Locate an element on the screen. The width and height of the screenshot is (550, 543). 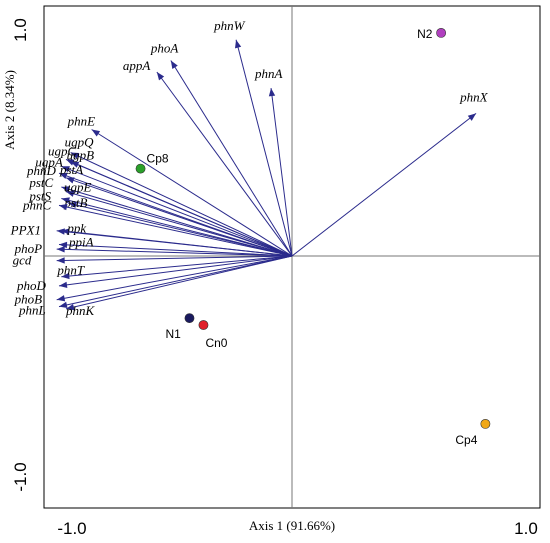
vector-line-phnw is located at coordinates (264, 148).